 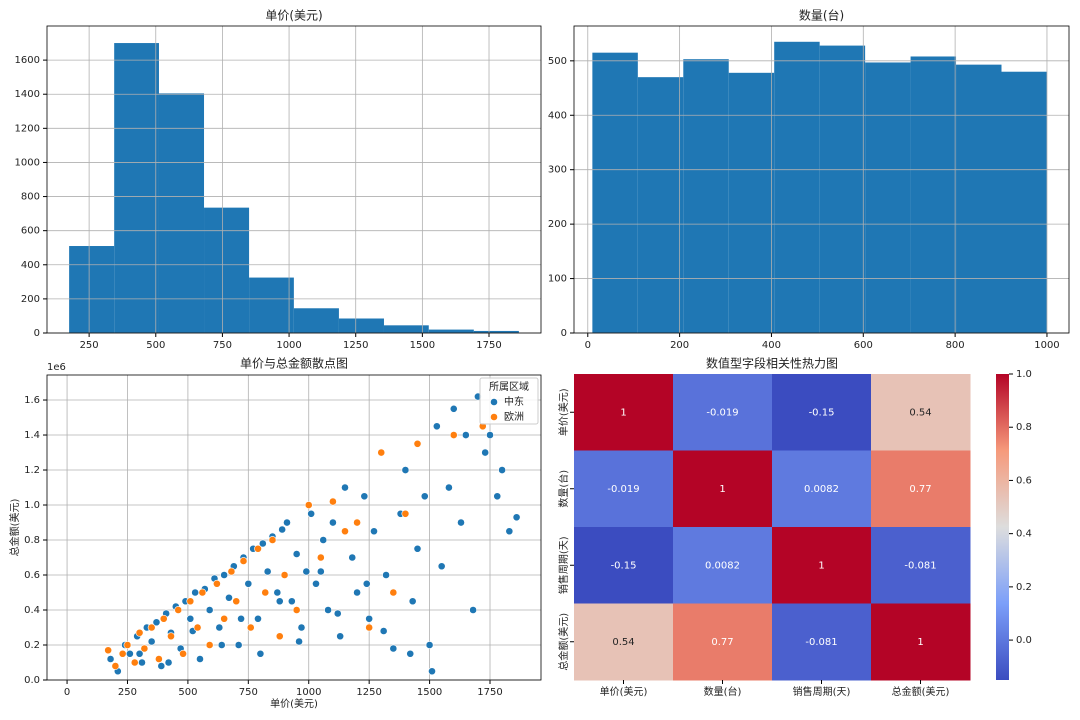 What do you see at coordinates (679, 345) in the screenshot?
I see `x-tick-label: 200` at bounding box center [679, 345].